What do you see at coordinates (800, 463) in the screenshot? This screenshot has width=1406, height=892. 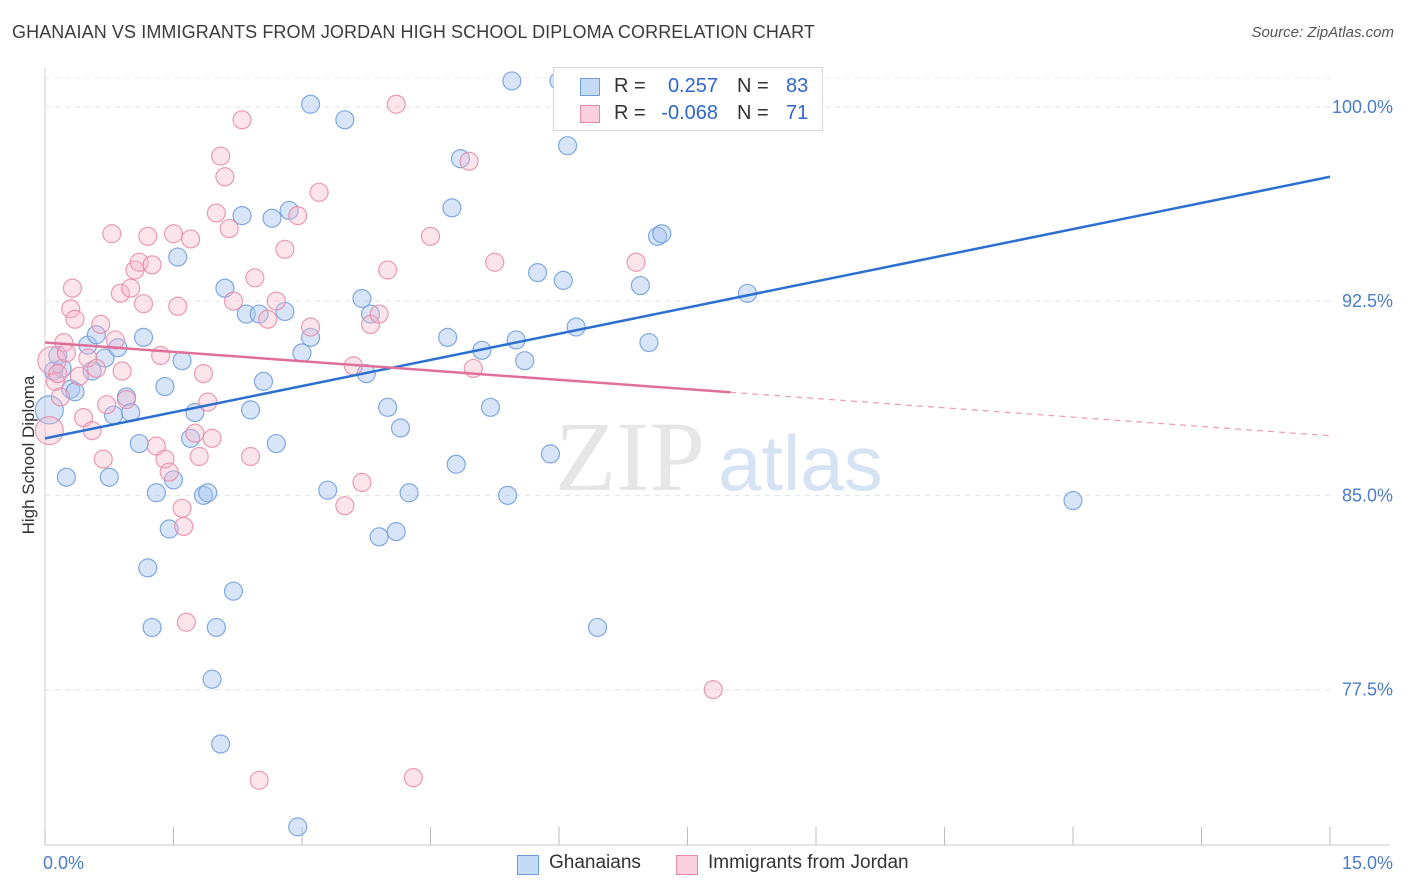 I see `watermark-atlas: atlas` at bounding box center [800, 463].